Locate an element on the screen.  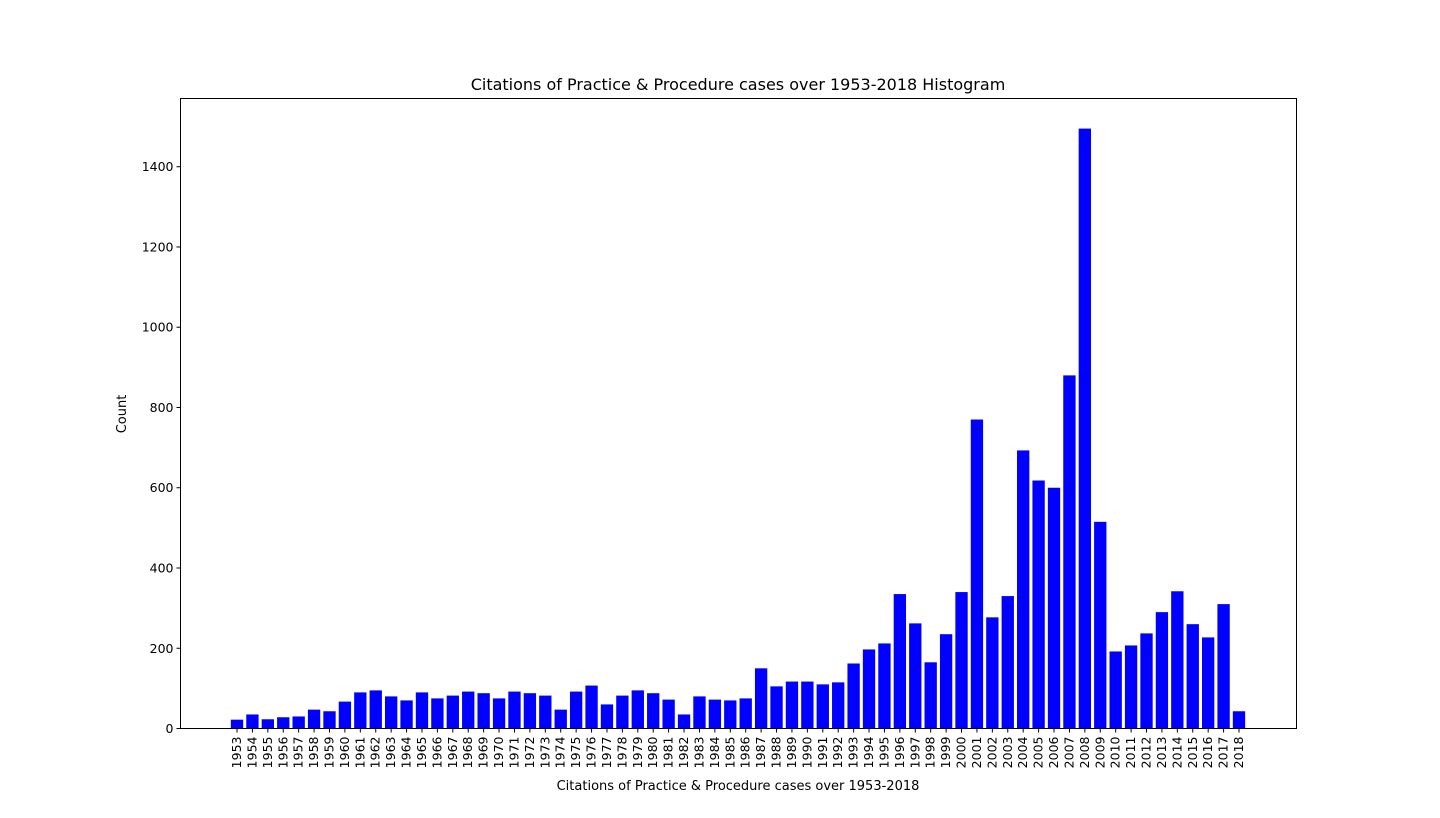
x-tick-label: 1975 is located at coordinates (575, 753).